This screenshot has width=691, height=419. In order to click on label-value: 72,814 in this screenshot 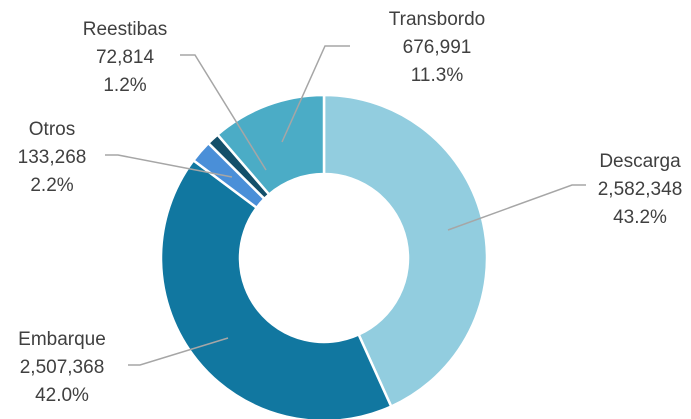, I will do `click(125, 57)`.